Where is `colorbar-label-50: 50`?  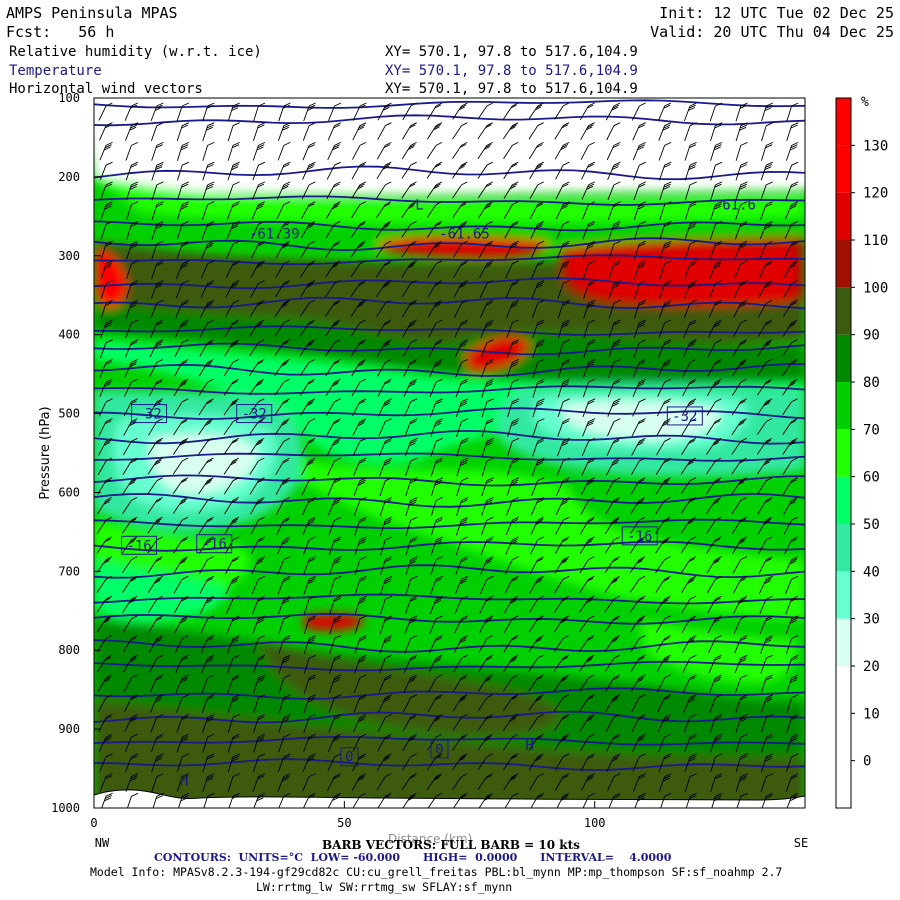
colorbar-label-50: 50 is located at coordinates (871, 525).